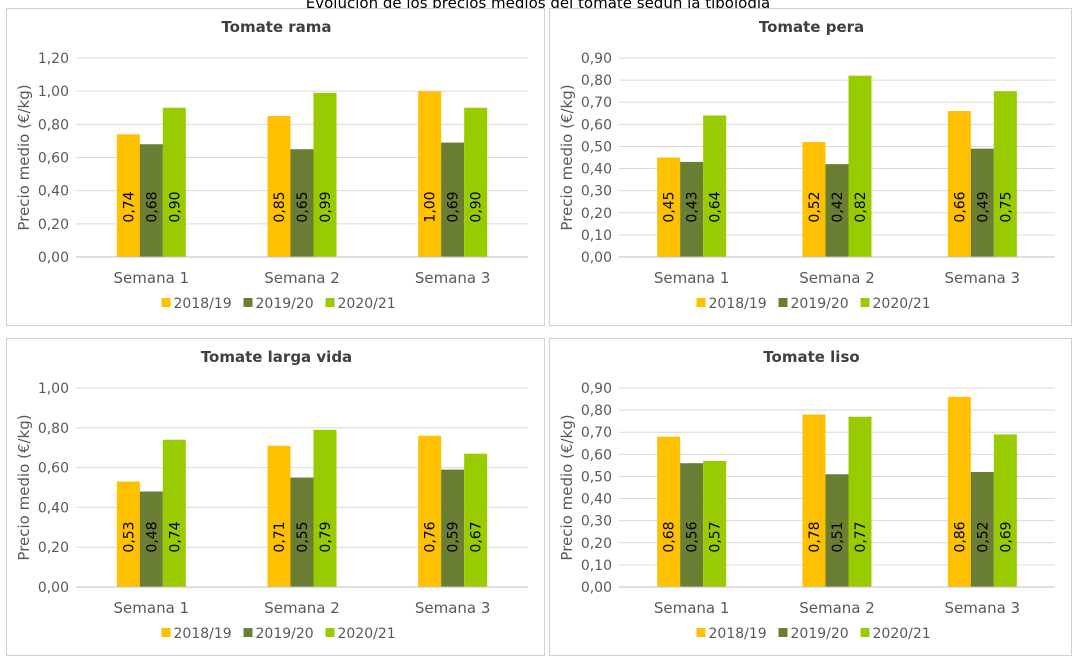 The image size is (1076, 661). Describe the element at coordinates (431, 206) in the screenshot. I see `data-label: 1,00` at that location.